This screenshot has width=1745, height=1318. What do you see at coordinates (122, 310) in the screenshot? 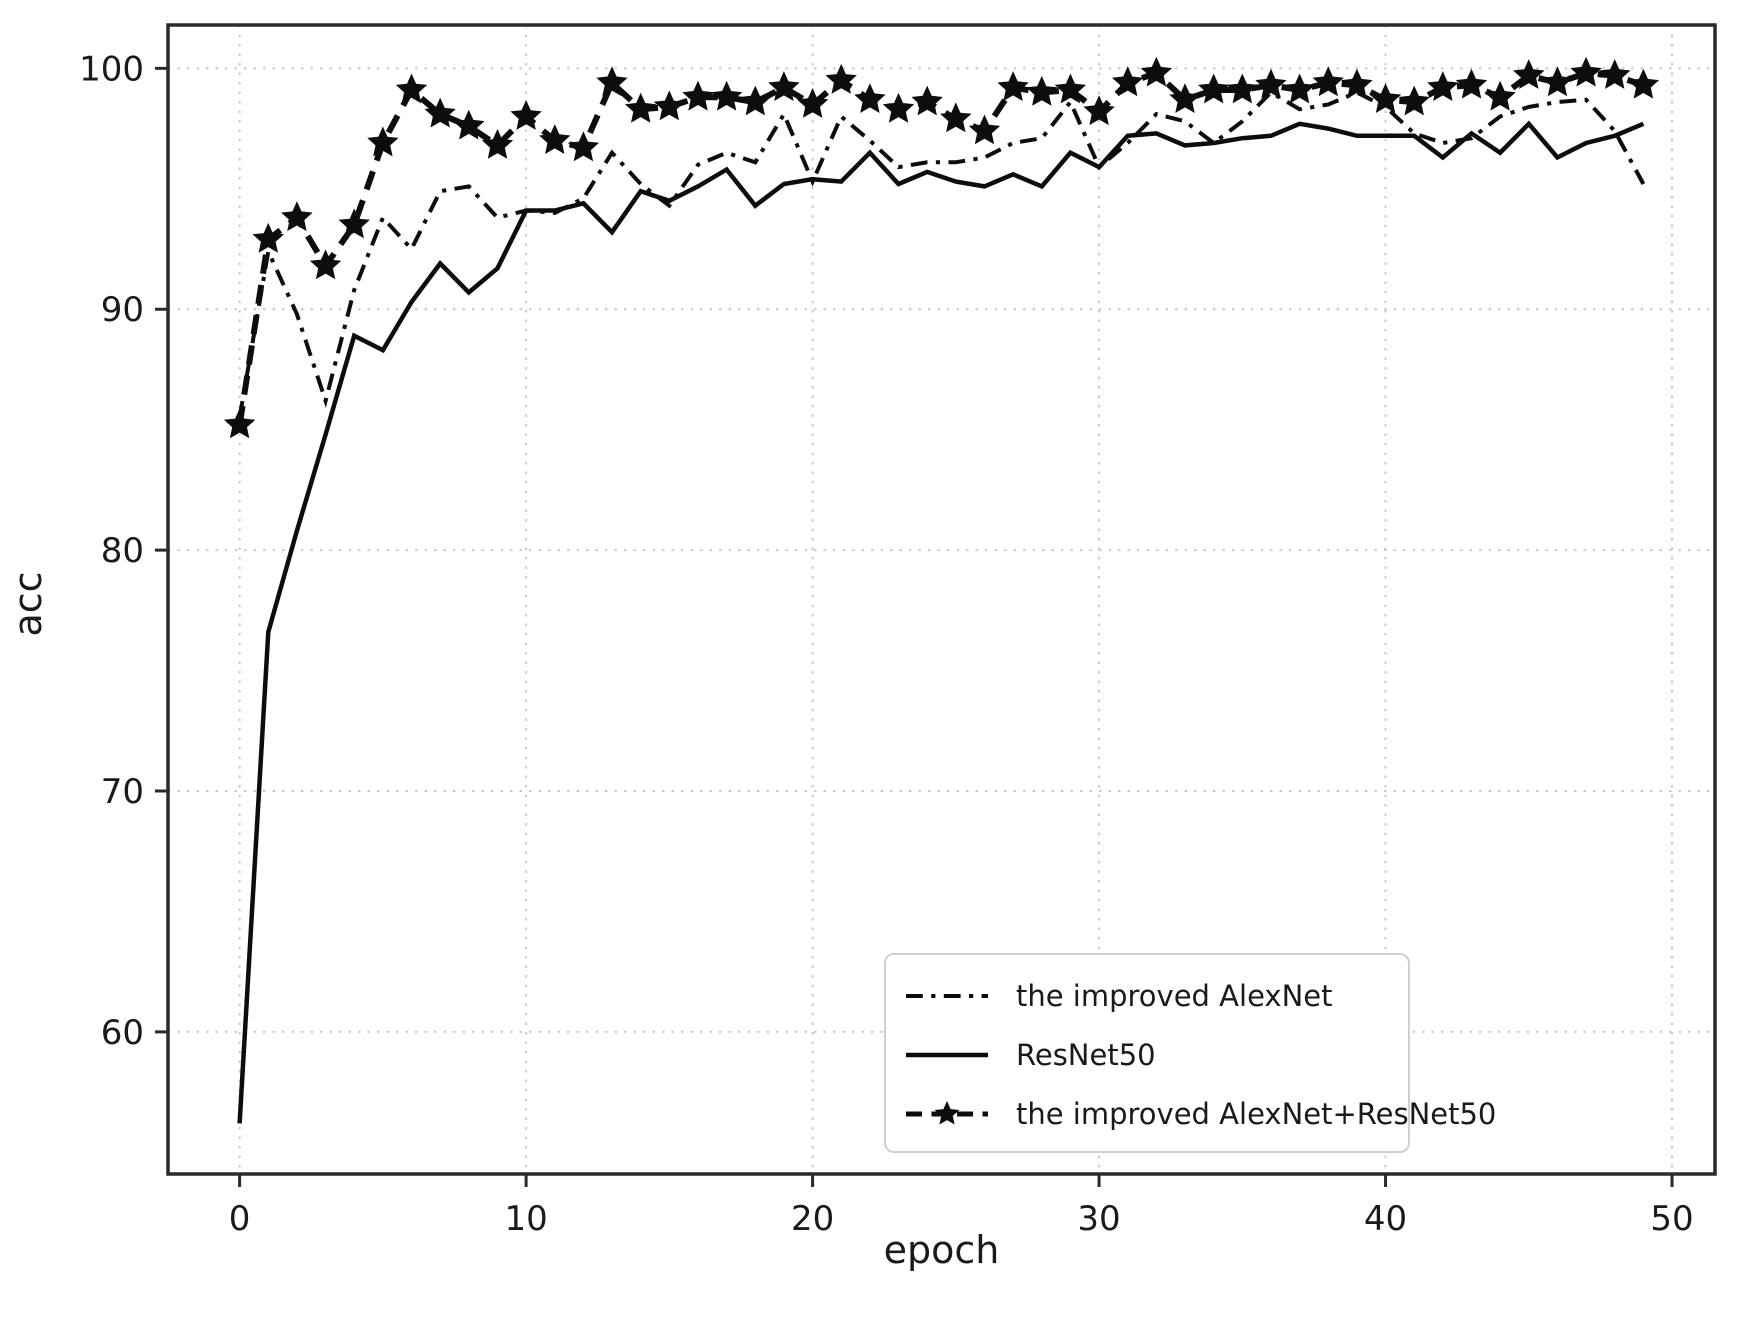
I see `y-tick-label: 90` at bounding box center [122, 310].